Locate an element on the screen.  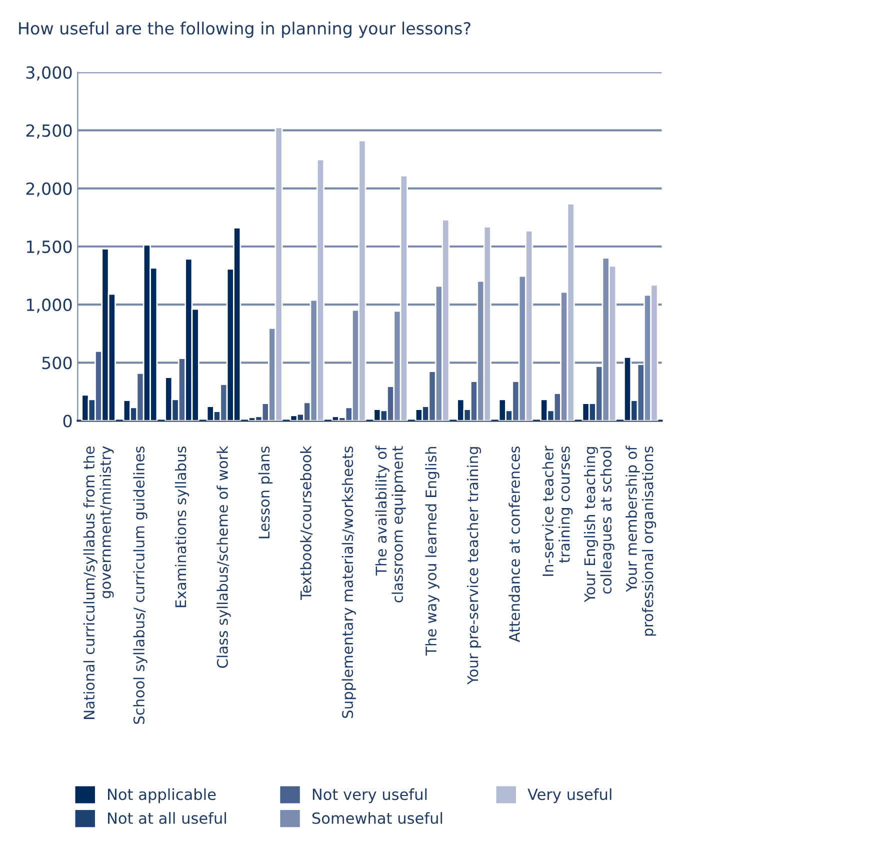
y-tick-label: 2,000 is located at coordinates (49, 189).